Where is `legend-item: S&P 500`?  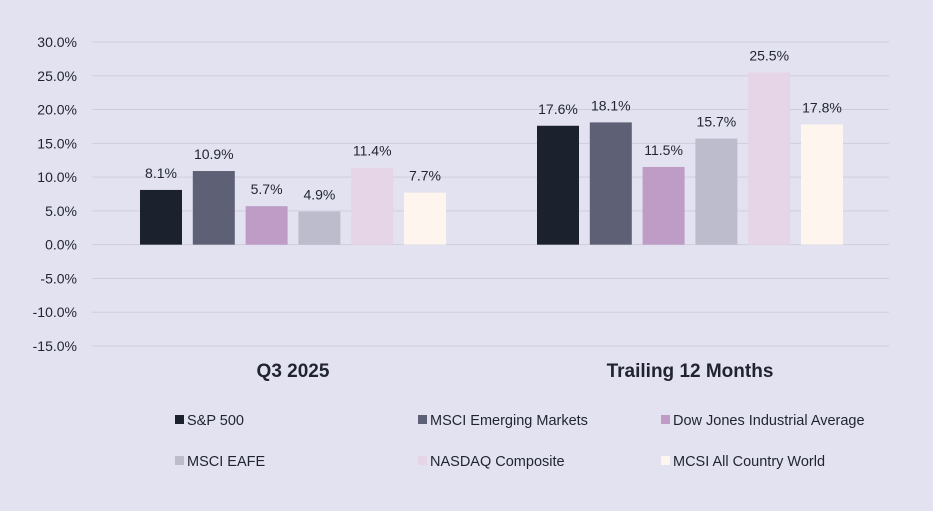
legend-item: S&P 500 is located at coordinates (209, 421).